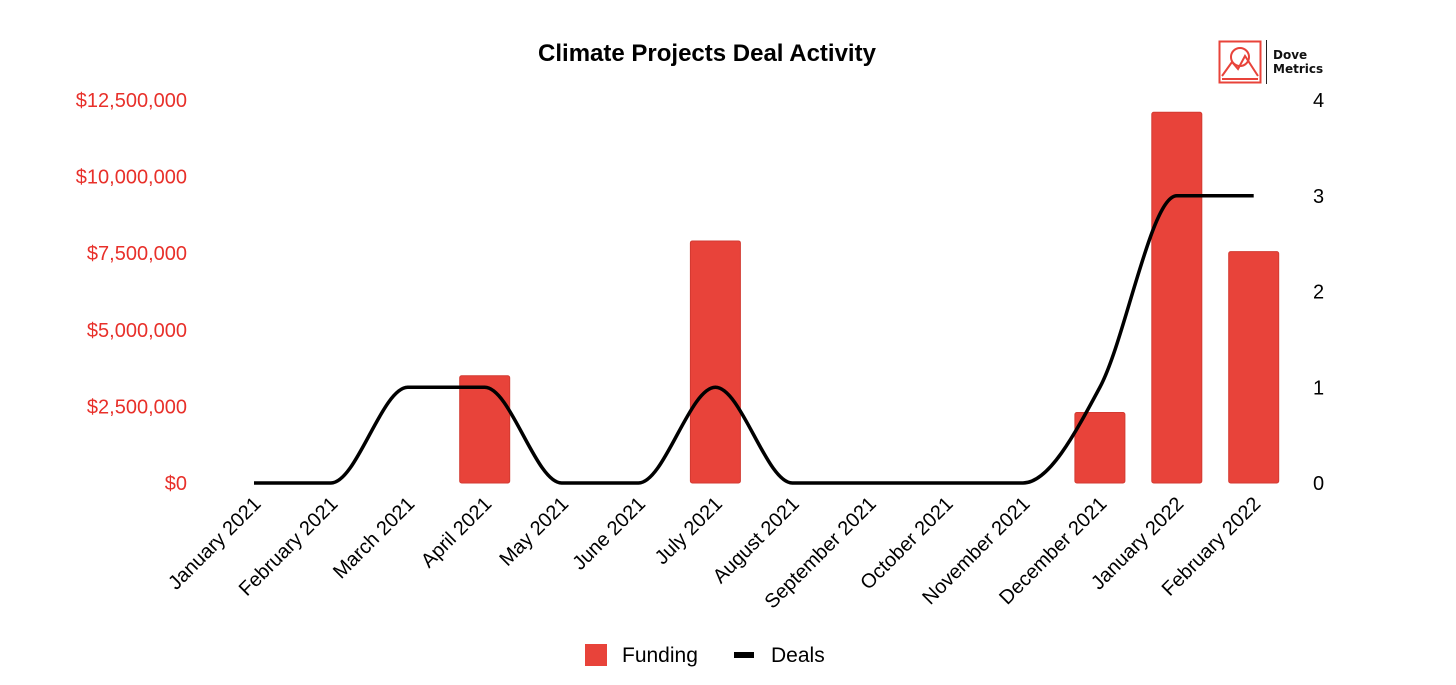 The image size is (1456, 685). What do you see at coordinates (137, 254) in the screenshot?
I see `left-axis-tick-label: $7,500,000` at bounding box center [137, 254].